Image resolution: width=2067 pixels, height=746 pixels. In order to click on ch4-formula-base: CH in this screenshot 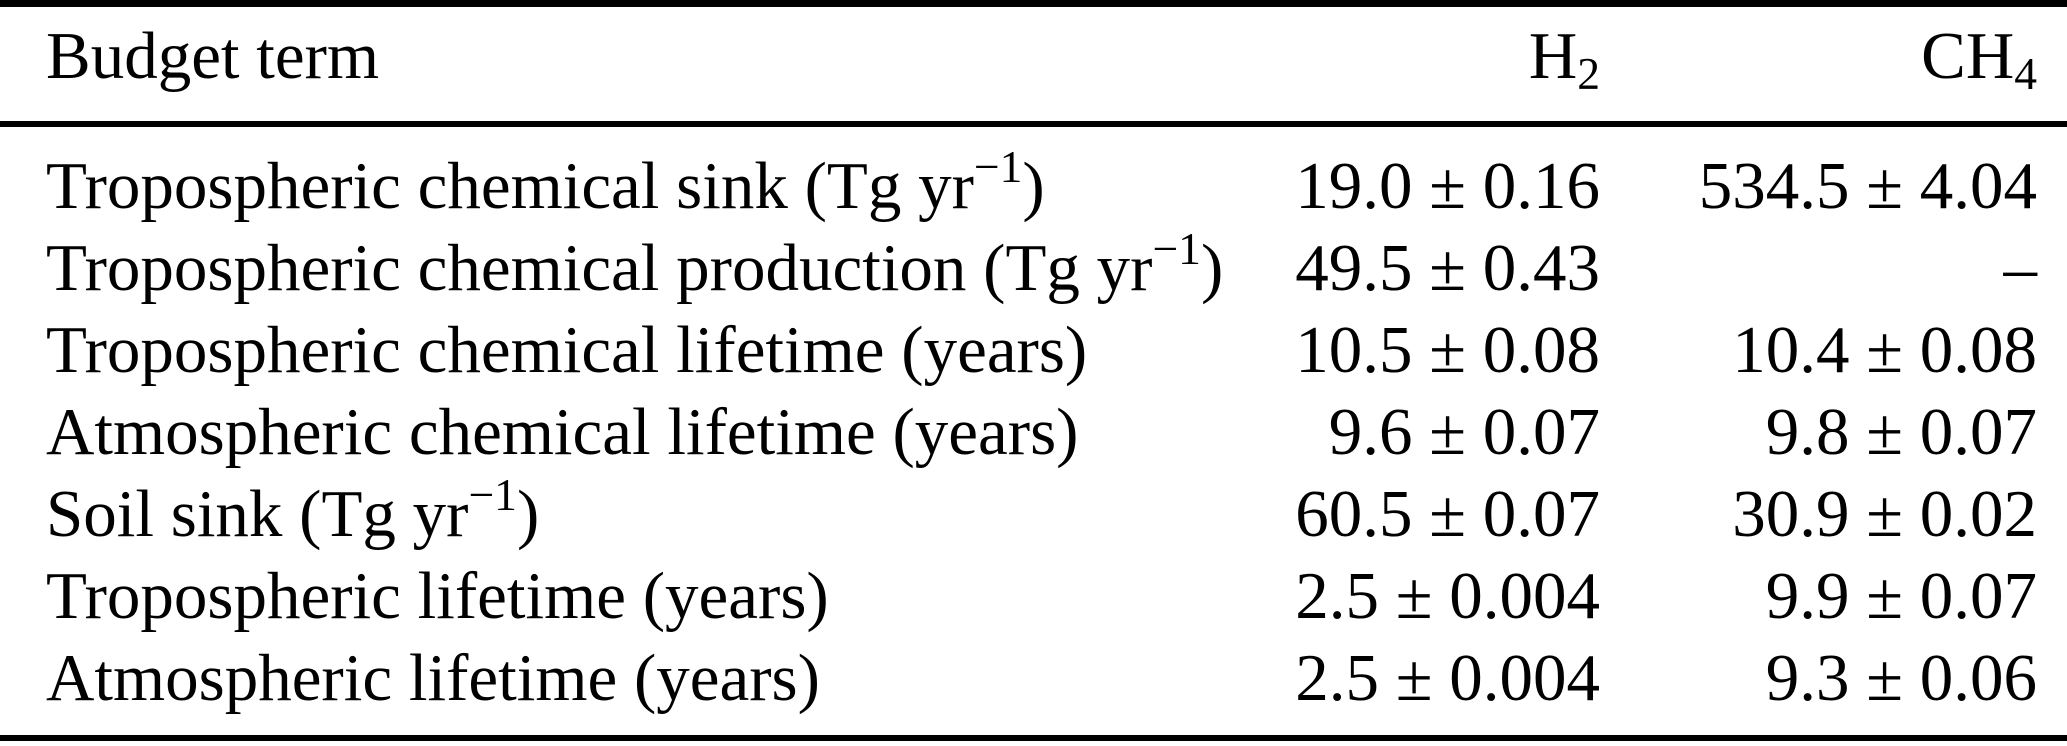, I will do `click(1968, 56)`.